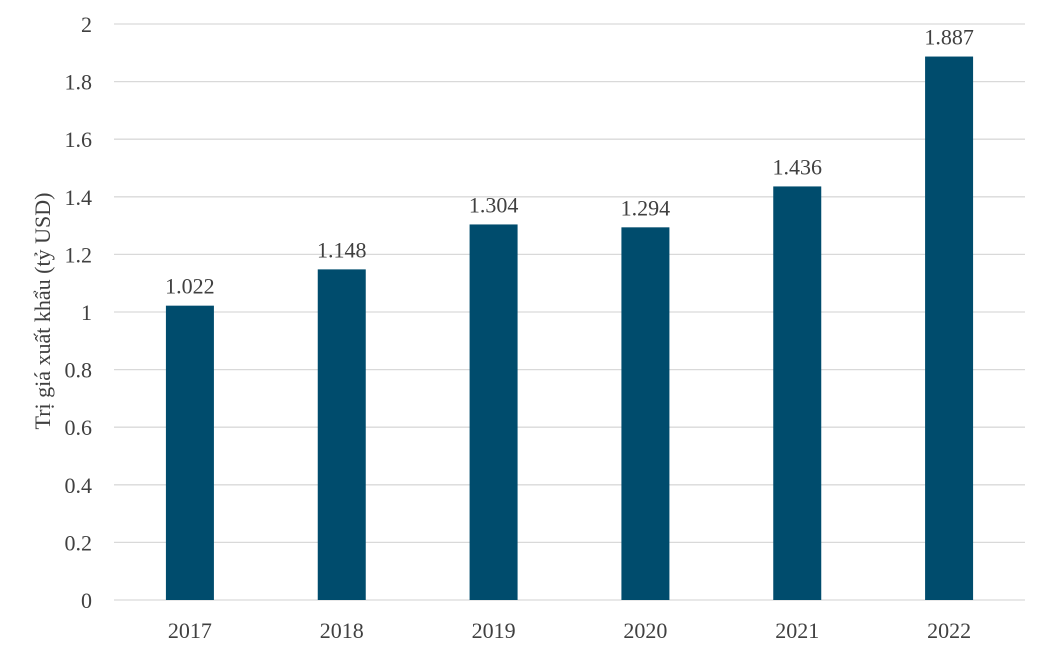  I want to click on y-tick-label: 1.6, so click(79, 139).